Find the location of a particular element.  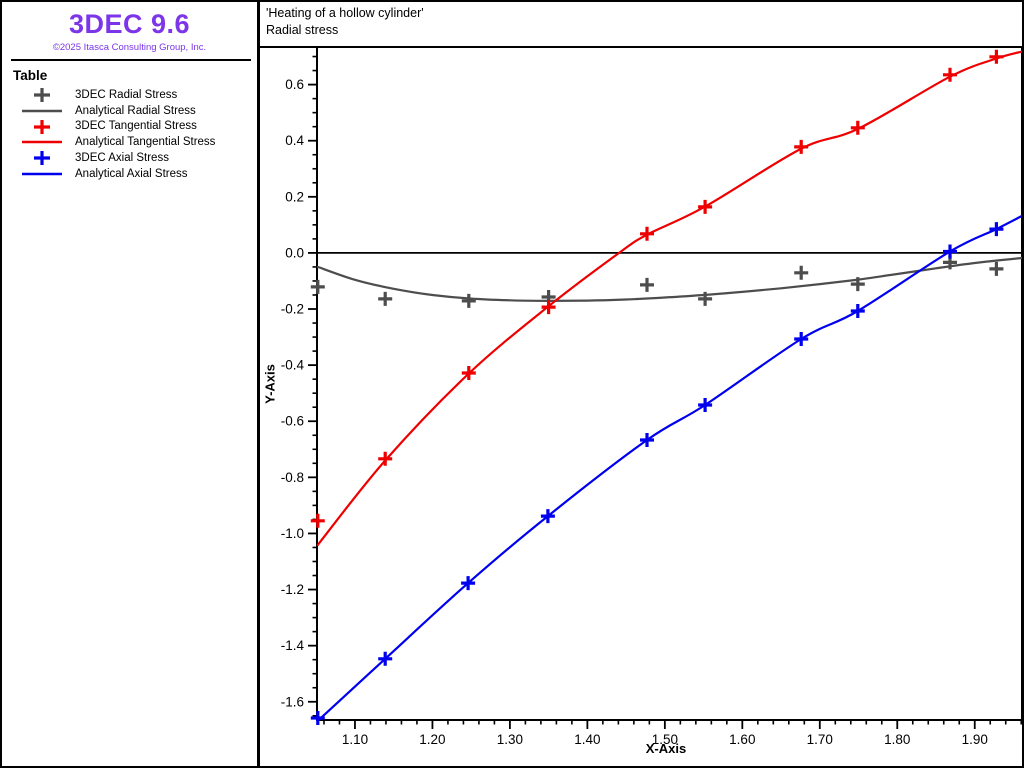

chart-subtitle: Radial stress is located at coordinates (302, 30).